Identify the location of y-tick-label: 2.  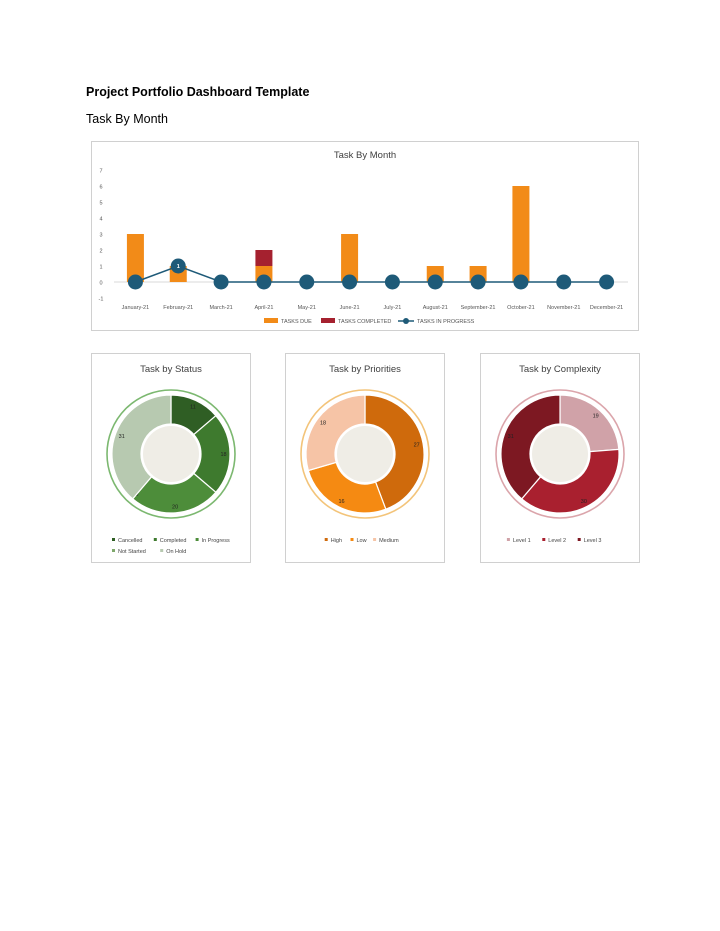
(100, 252).